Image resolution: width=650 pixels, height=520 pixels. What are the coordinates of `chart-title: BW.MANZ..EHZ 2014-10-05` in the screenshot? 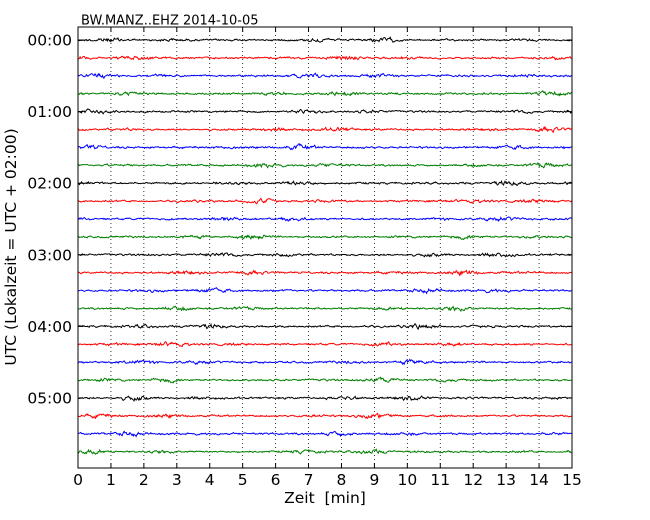 It's located at (170, 21).